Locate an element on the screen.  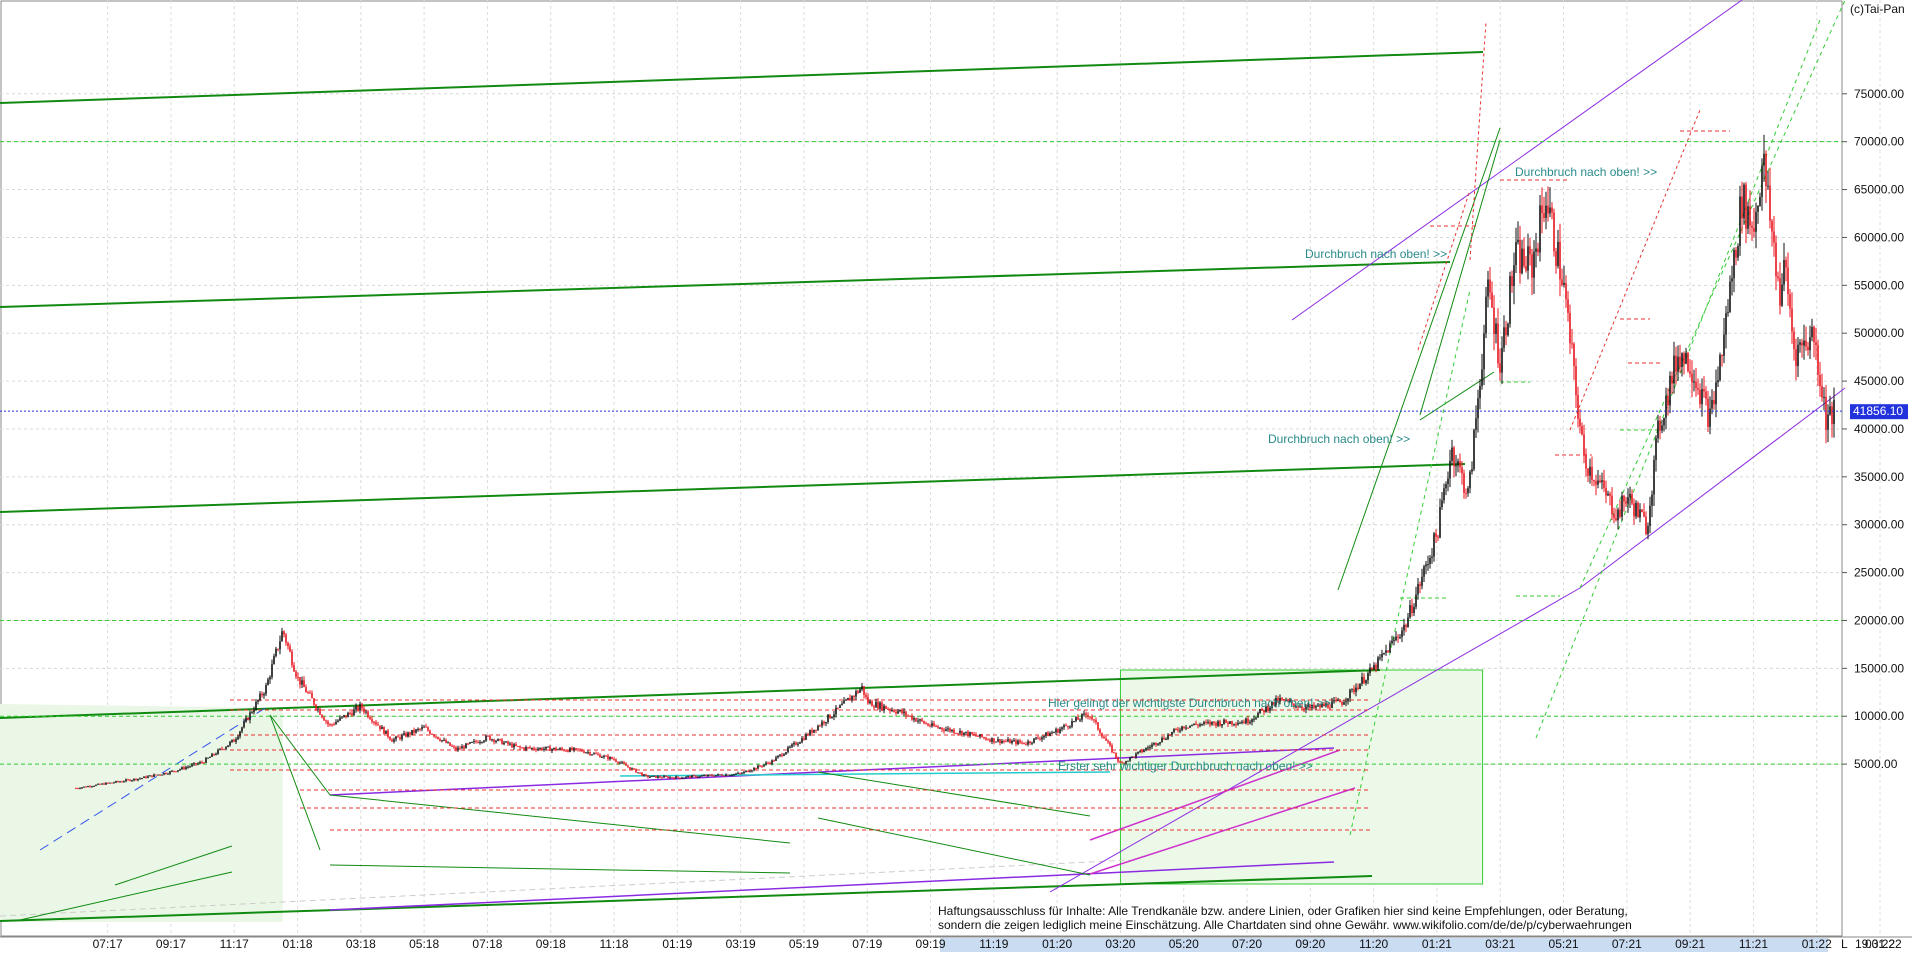
current-price-label: 41856.10 is located at coordinates (1878, 411).